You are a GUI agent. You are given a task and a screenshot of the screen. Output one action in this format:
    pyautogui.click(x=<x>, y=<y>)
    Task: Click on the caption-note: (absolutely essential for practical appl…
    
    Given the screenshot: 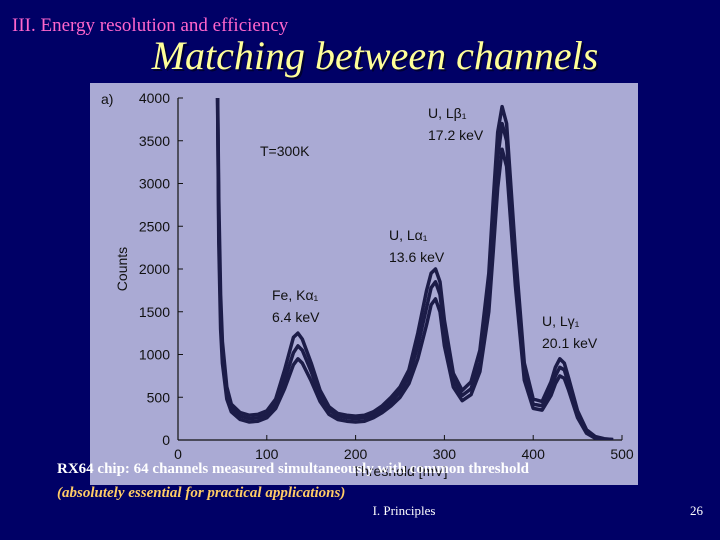 What is the action you would take?
    pyautogui.click(x=201, y=493)
    